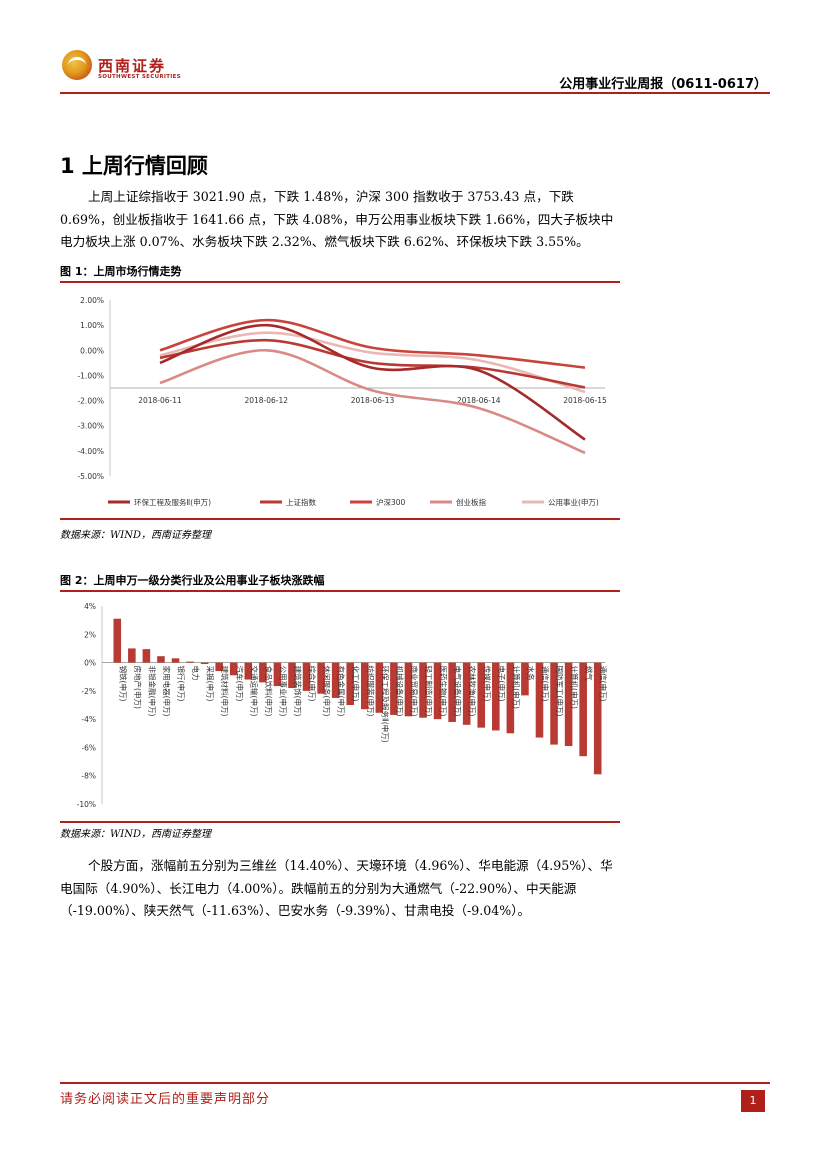  What do you see at coordinates (165, 1099) in the screenshot?
I see `footer-disclaimer: 请务必阅读正文后的重要声明部分` at bounding box center [165, 1099].